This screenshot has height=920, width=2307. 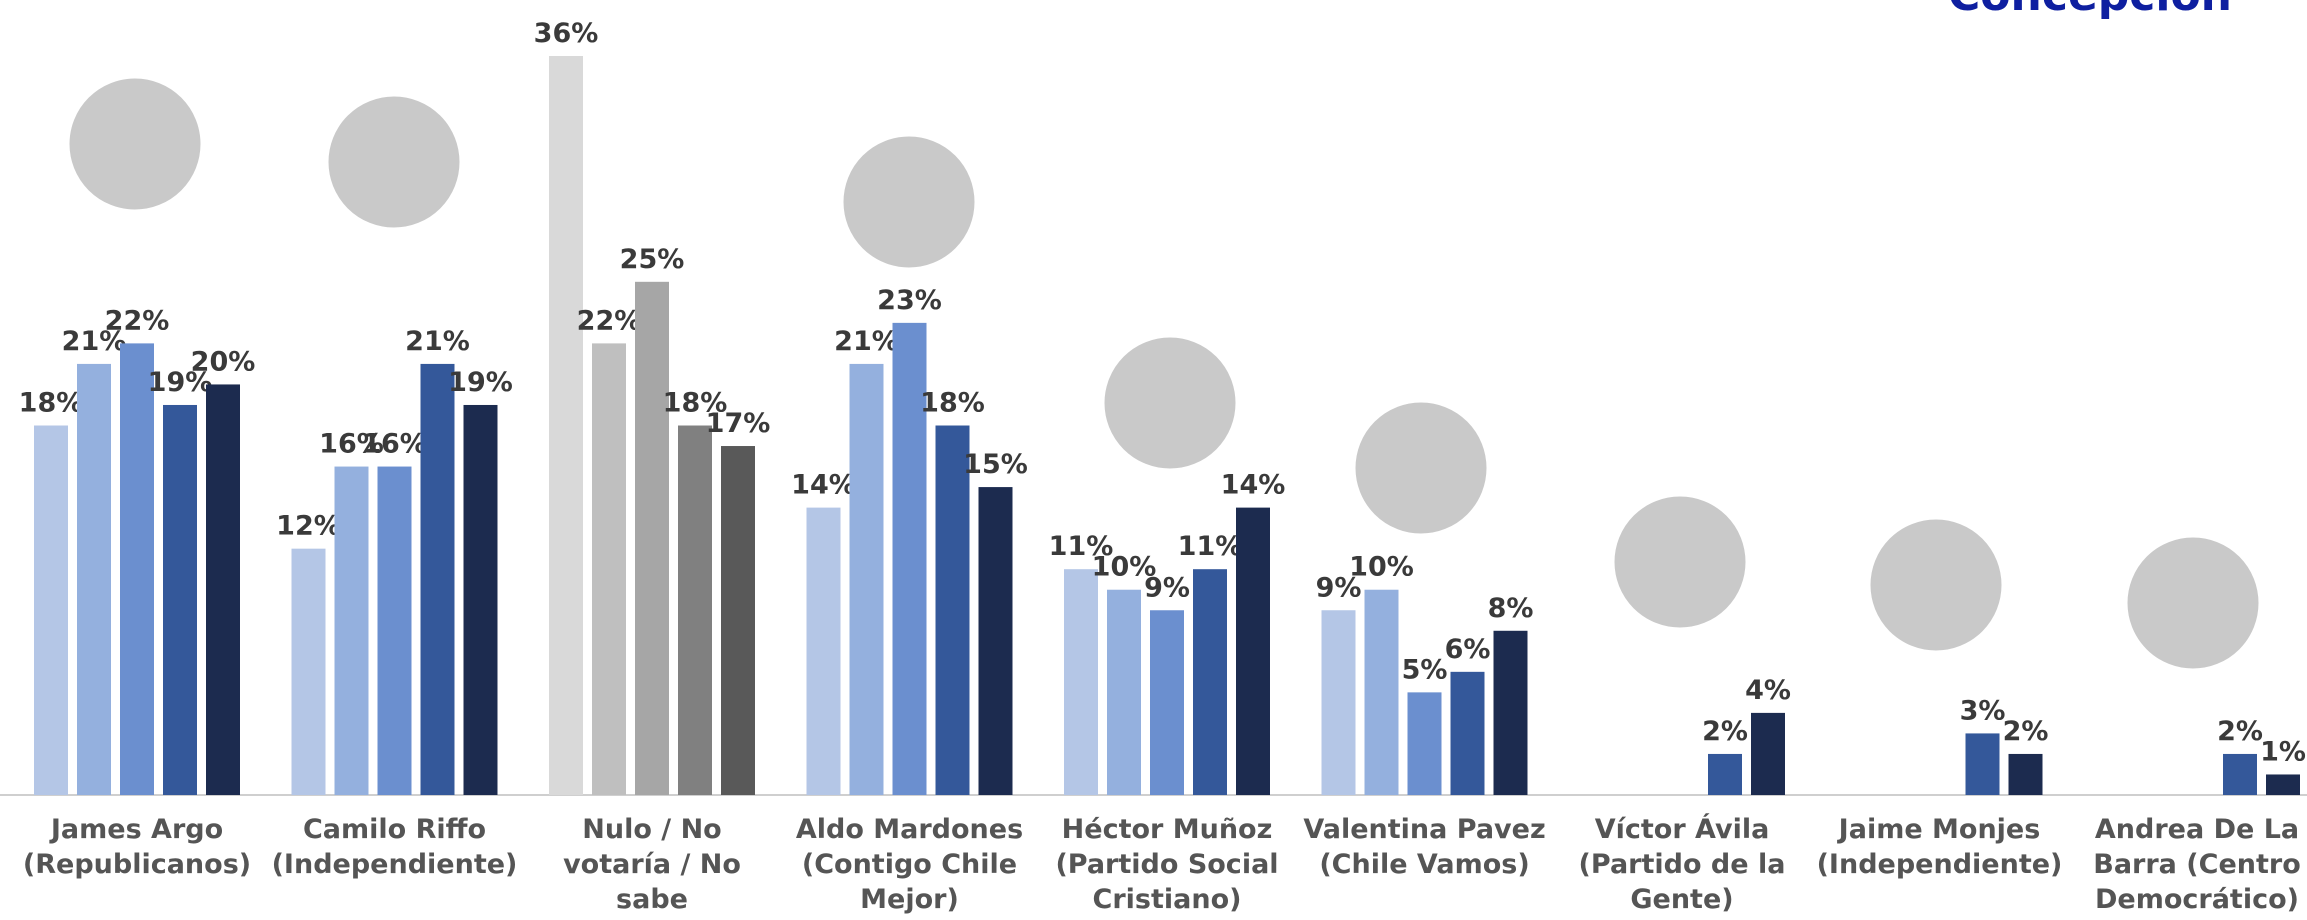 I want to click on x-tick-label: Valentina Pavez (Chile Vamos), so click(x=1425, y=847).